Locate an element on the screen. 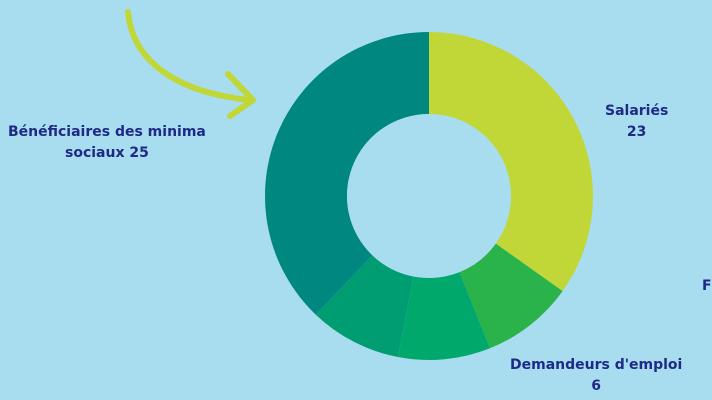 The image size is (712, 400). pointer-arrow-icon is located at coordinates (190, 64).